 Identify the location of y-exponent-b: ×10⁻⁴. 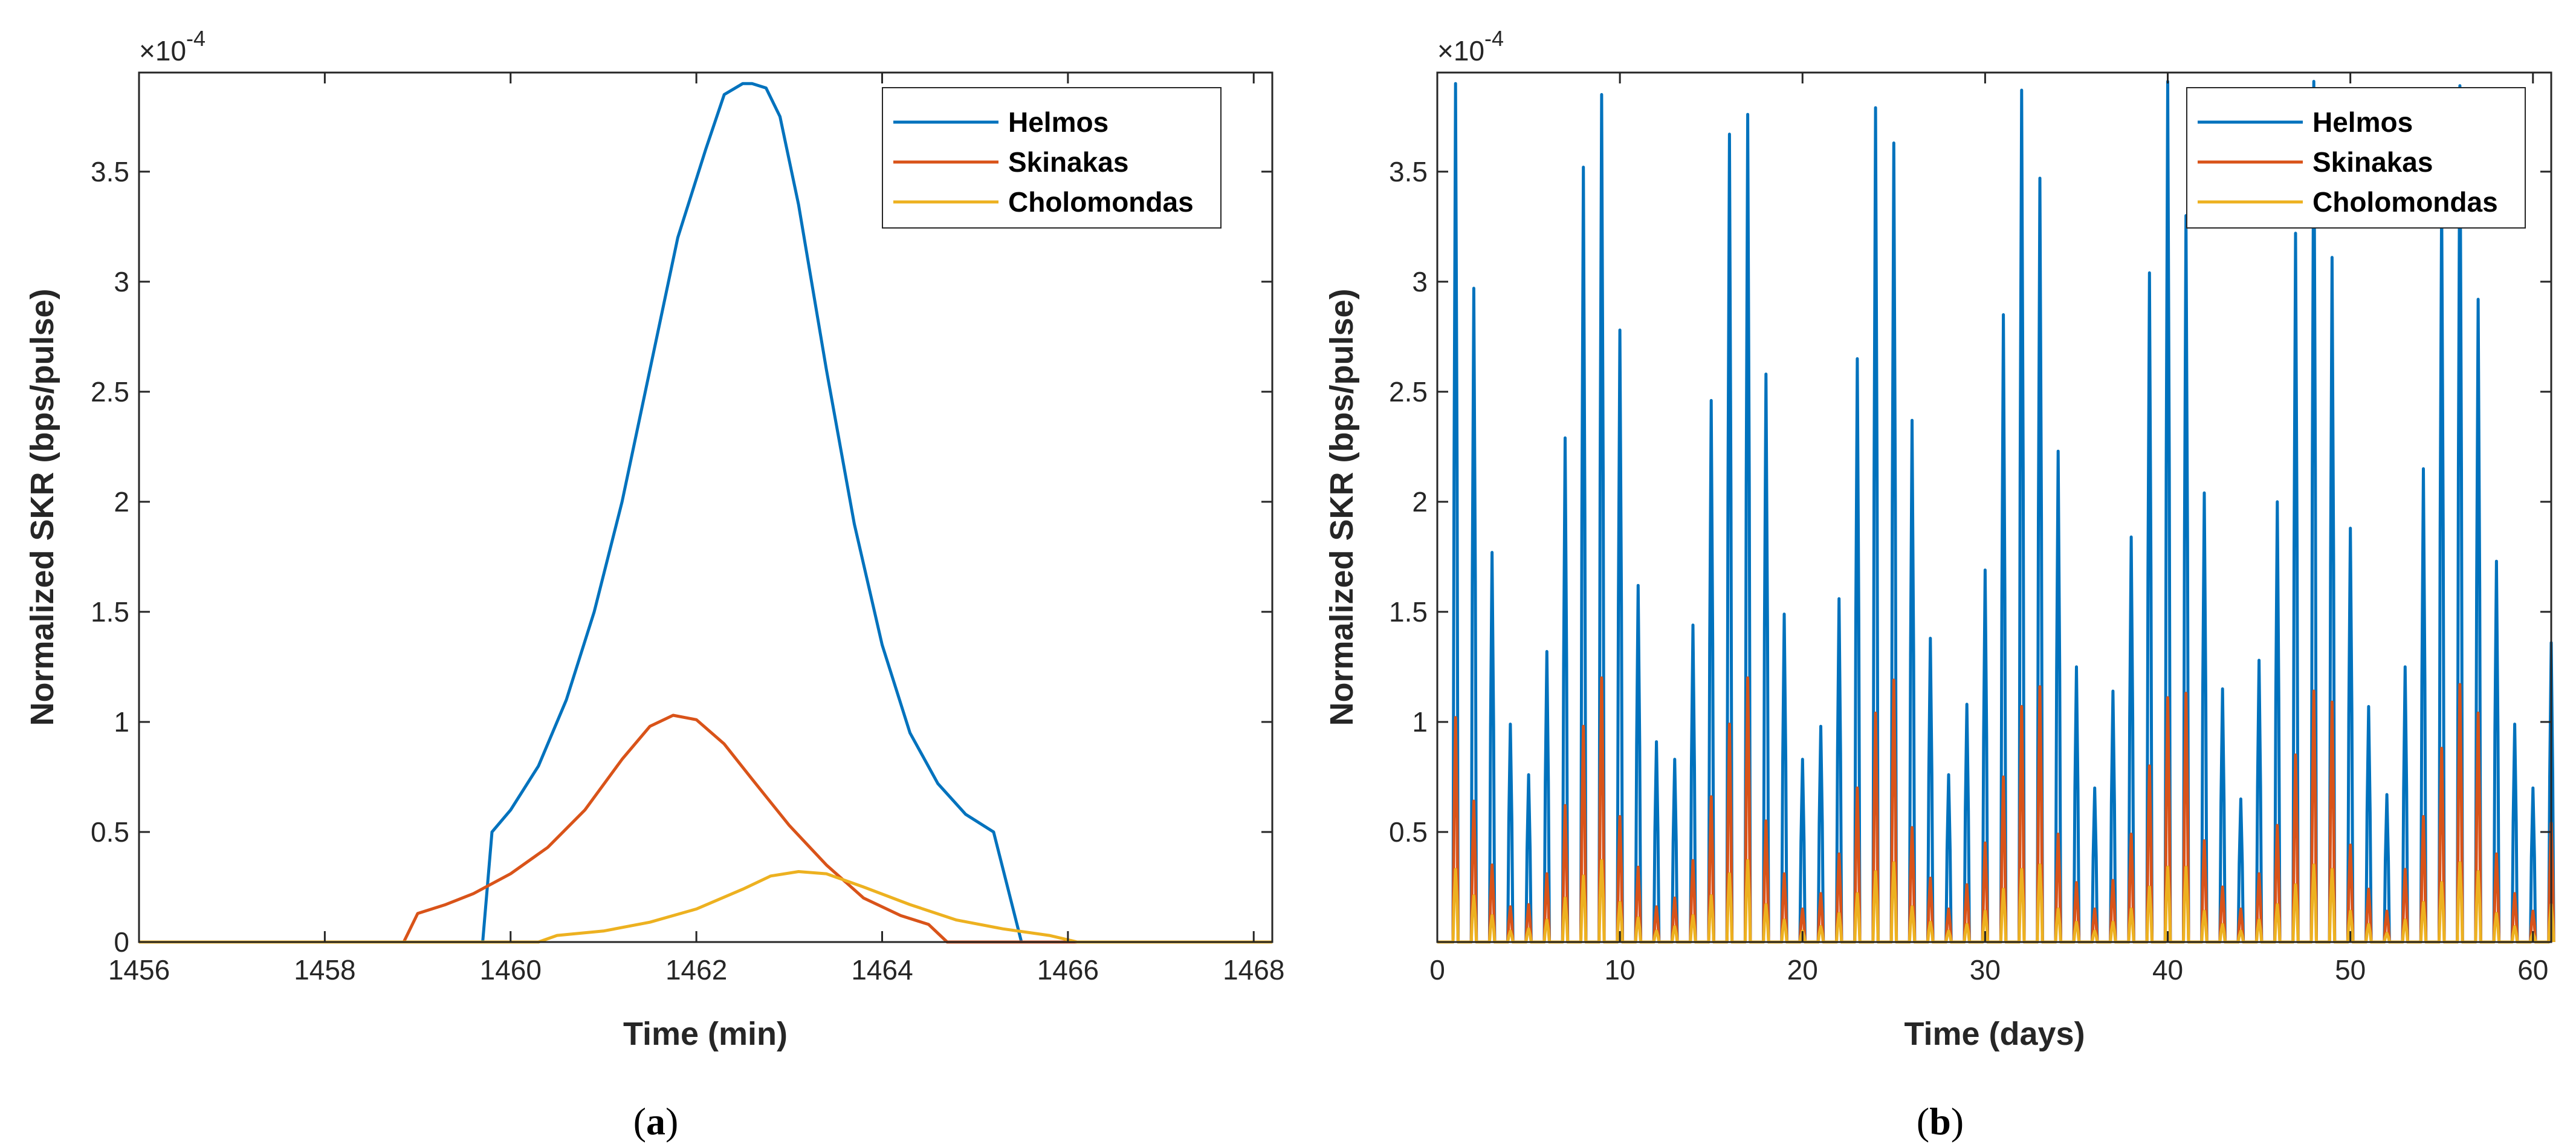
(1470, 46).